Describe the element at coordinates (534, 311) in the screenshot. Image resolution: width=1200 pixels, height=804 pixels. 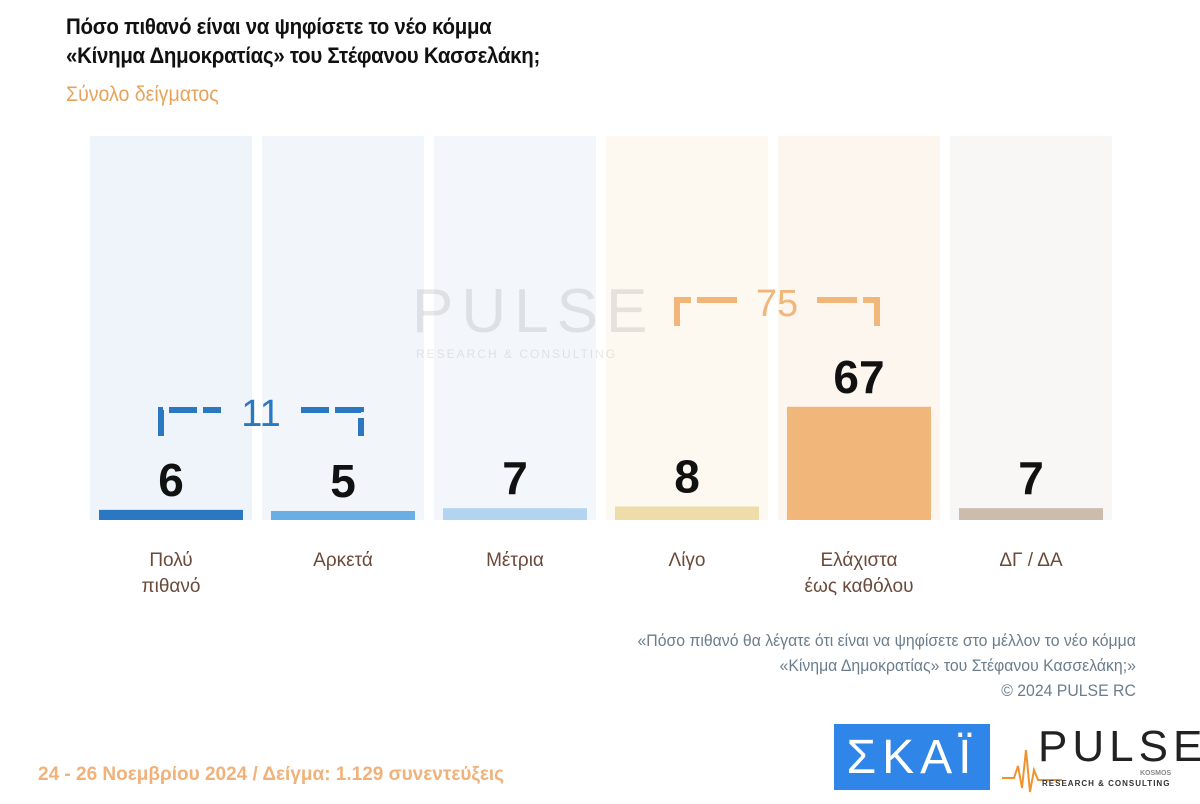
I see `watermark-word: PULSE` at that location.